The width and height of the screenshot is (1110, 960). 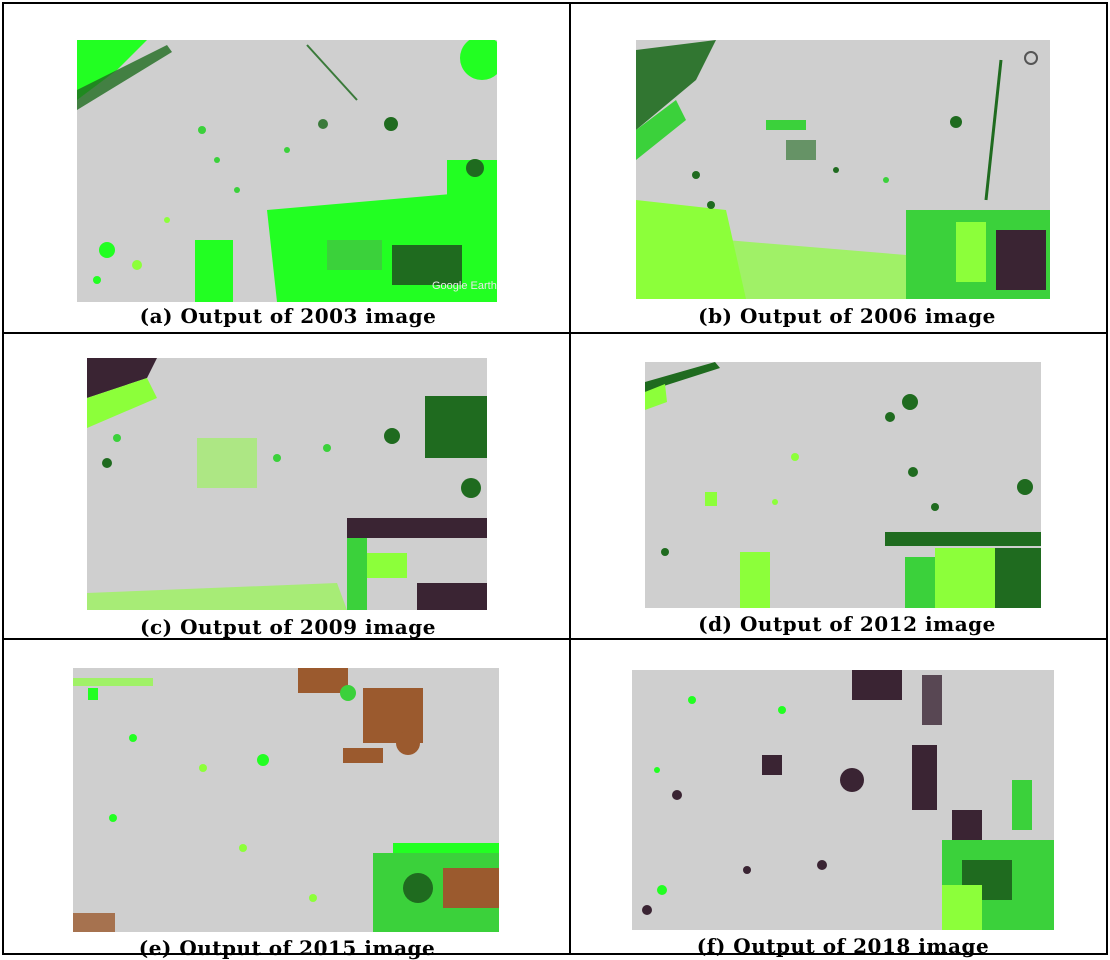 I want to click on caption-2006: (b) Output of 2006 image, so click(x=847, y=316).